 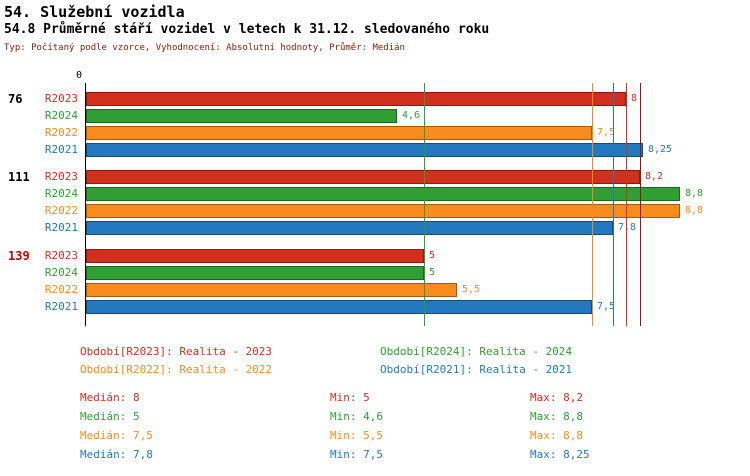 I want to click on legend-item: Období[R2023]: Realita - 2023, so click(x=176, y=351).